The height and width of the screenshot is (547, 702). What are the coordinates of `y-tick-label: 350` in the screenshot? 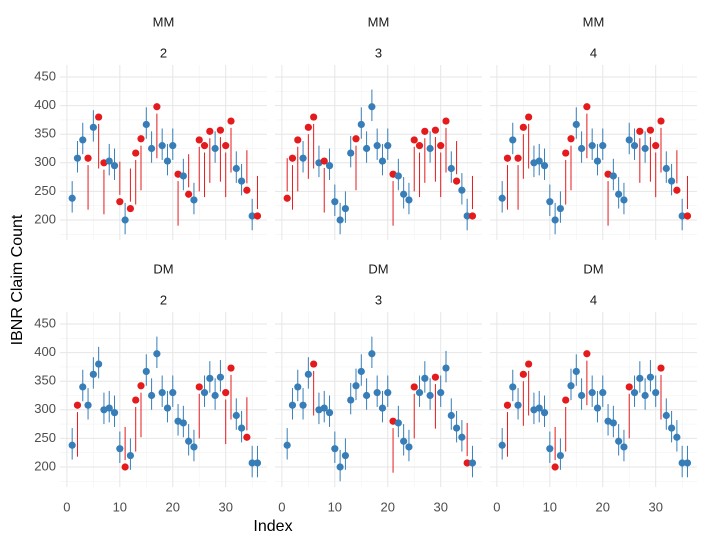 It's located at (45, 133).